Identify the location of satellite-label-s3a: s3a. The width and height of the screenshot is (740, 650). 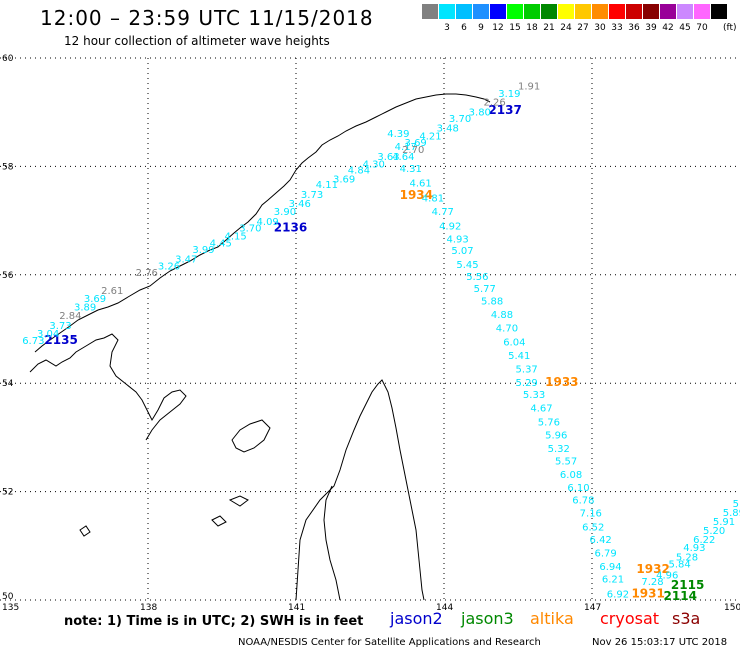
(686, 618).